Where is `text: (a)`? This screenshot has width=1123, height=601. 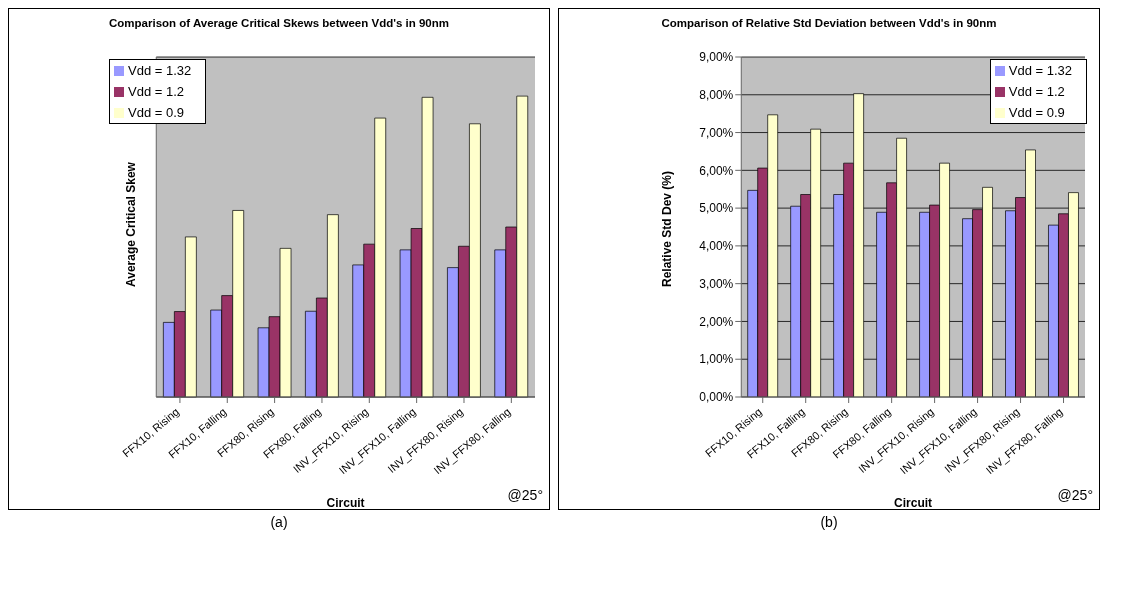 text: (a) is located at coordinates (279, 522).